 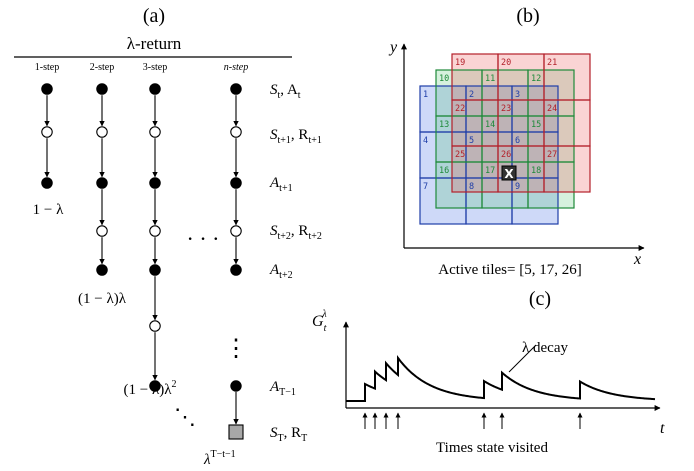 What do you see at coordinates (460, 109) in the screenshot?
I see `tile-number: 22` at bounding box center [460, 109].